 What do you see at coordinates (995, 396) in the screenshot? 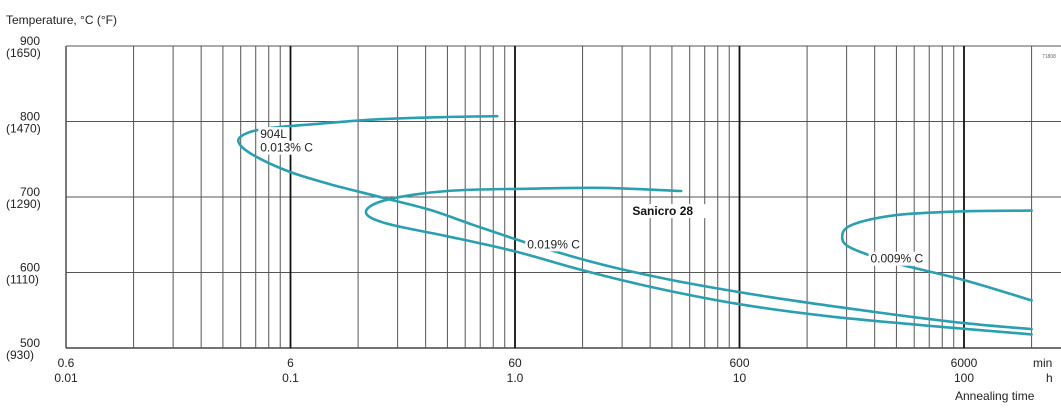
I see `x-axis-title: Annealing time` at bounding box center [995, 396].